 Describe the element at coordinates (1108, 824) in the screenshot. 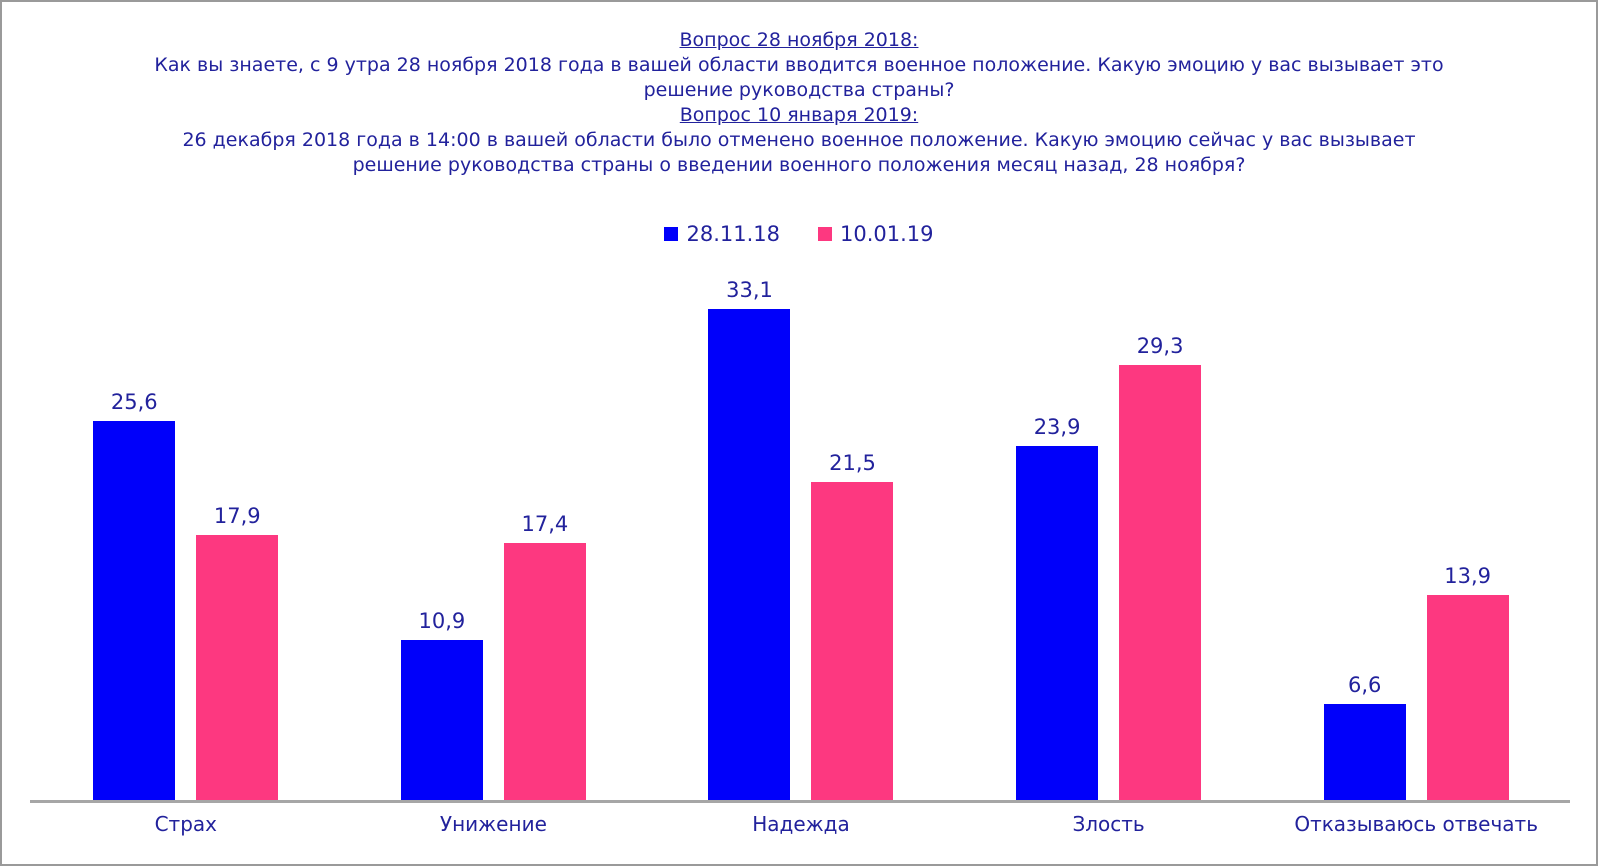

I see `category-label-4: Злость` at that location.